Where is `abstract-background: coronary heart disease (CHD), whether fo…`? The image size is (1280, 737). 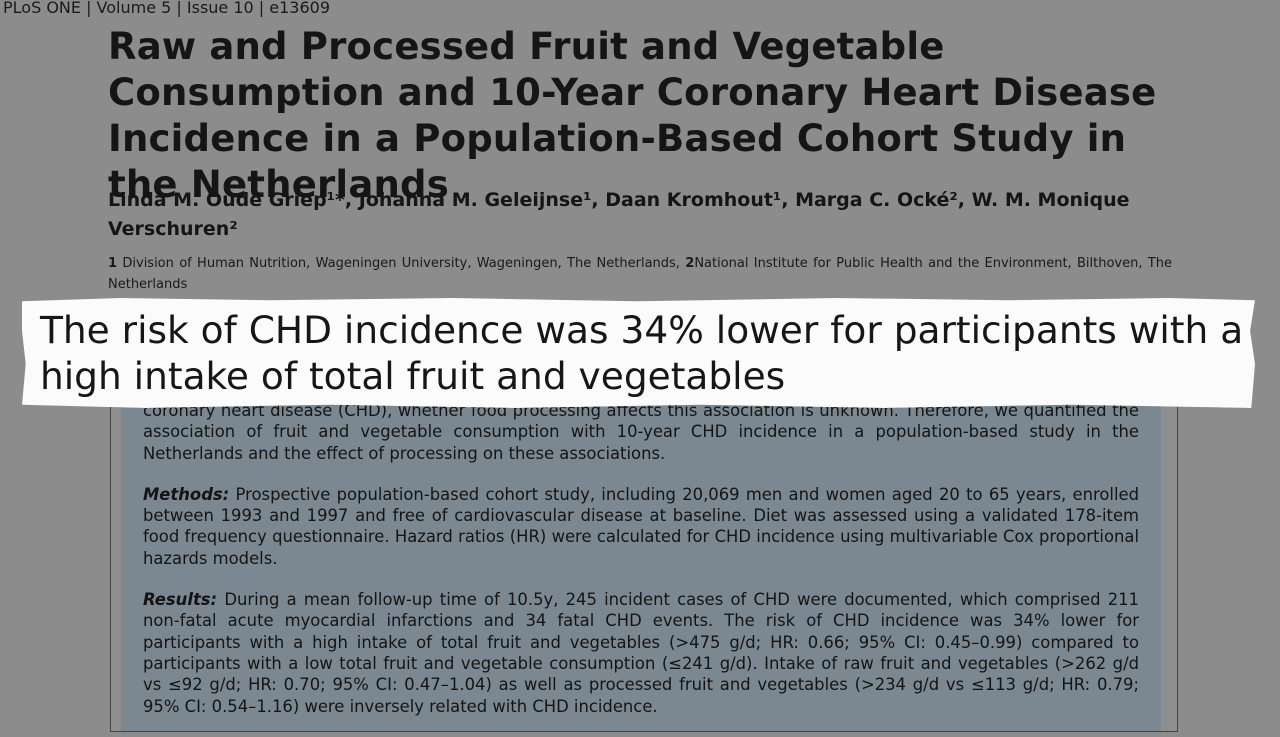 abstract-background: coronary heart disease (CHD), whether fo… is located at coordinates (641, 432).